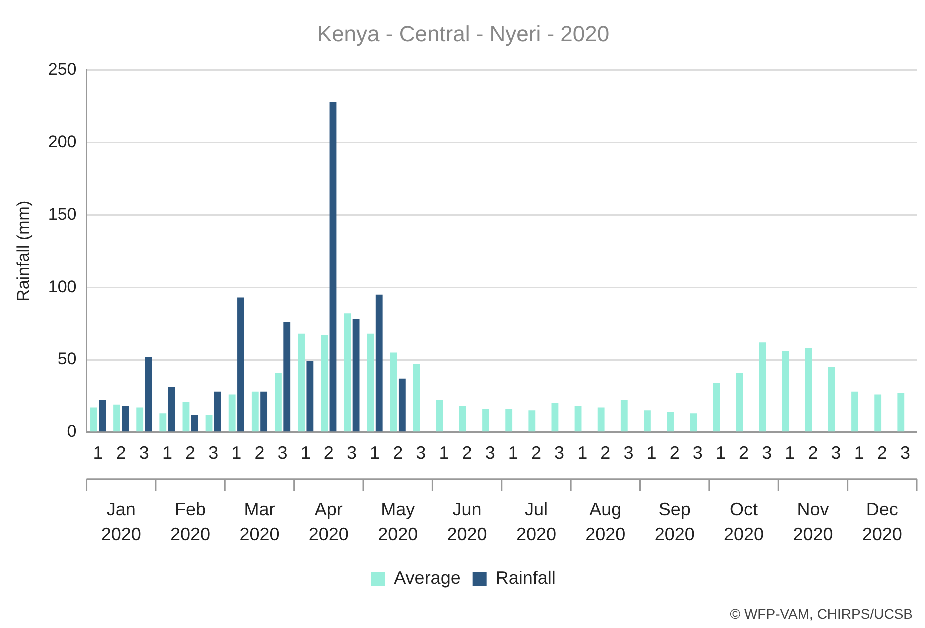 This screenshot has width=925, height=628. What do you see at coordinates (62, 214) in the screenshot?
I see `y-tick-label: 150` at bounding box center [62, 214].